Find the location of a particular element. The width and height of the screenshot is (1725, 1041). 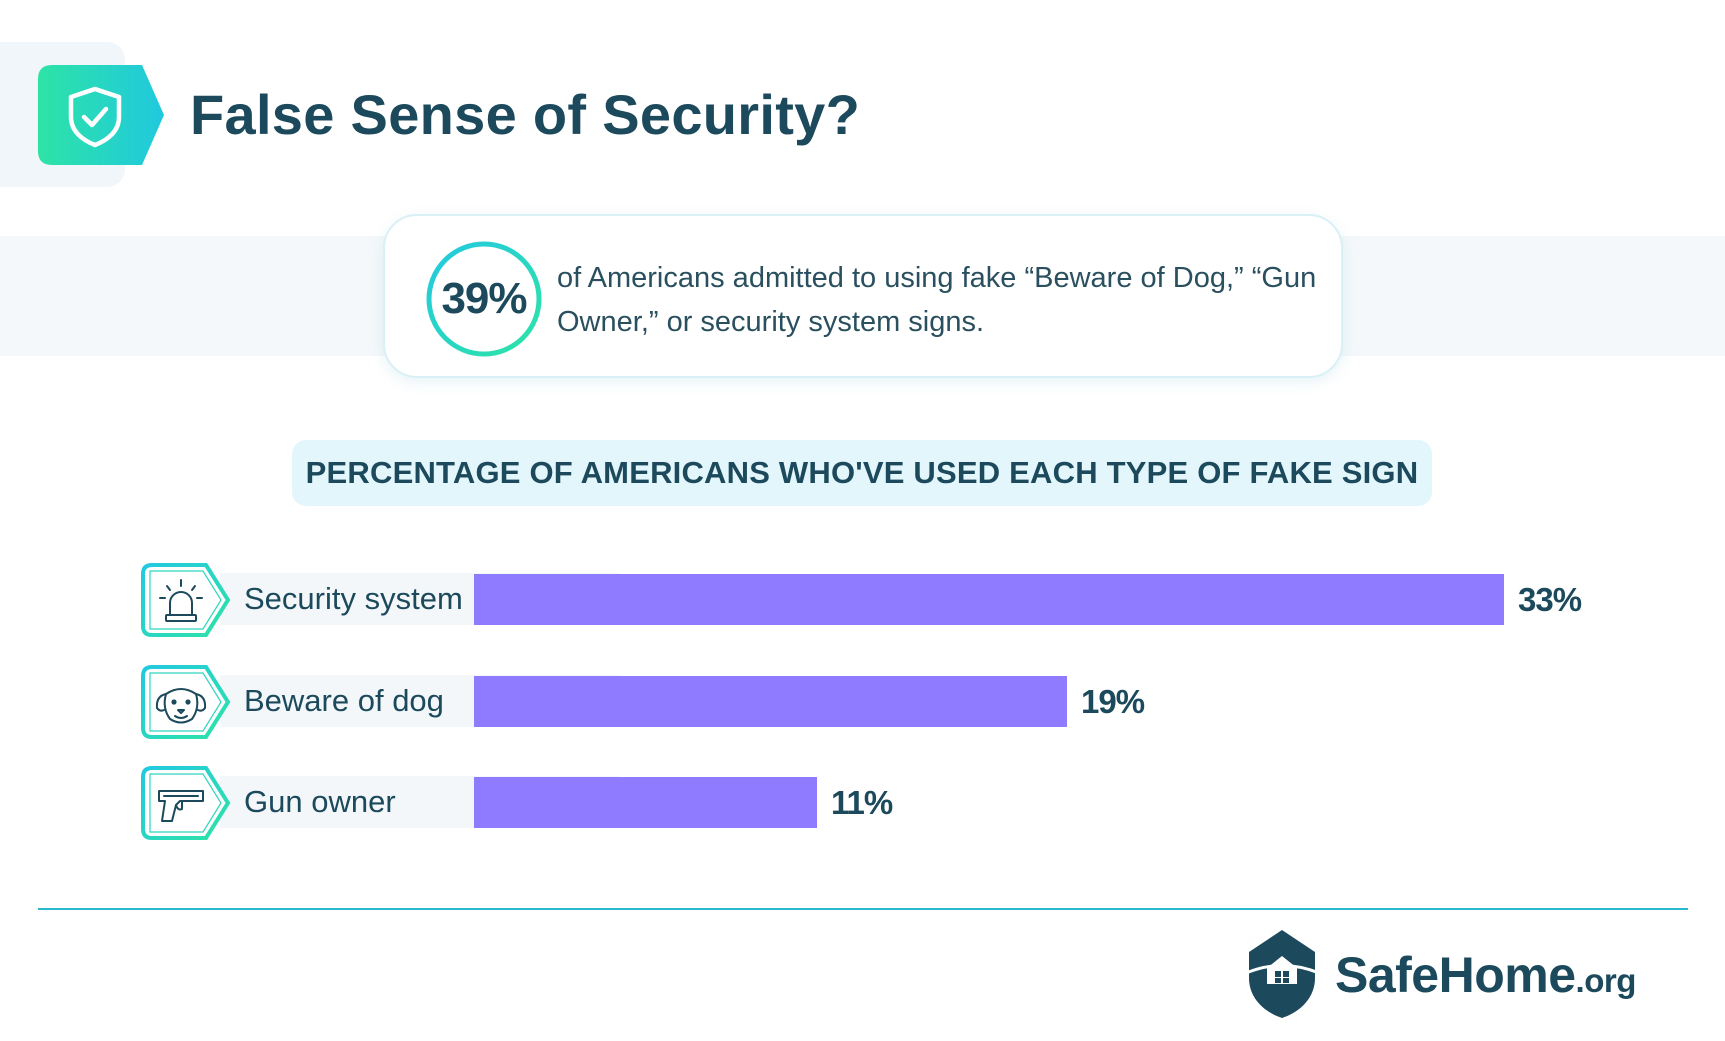

bar-label: Beware of dog is located at coordinates (344, 700).